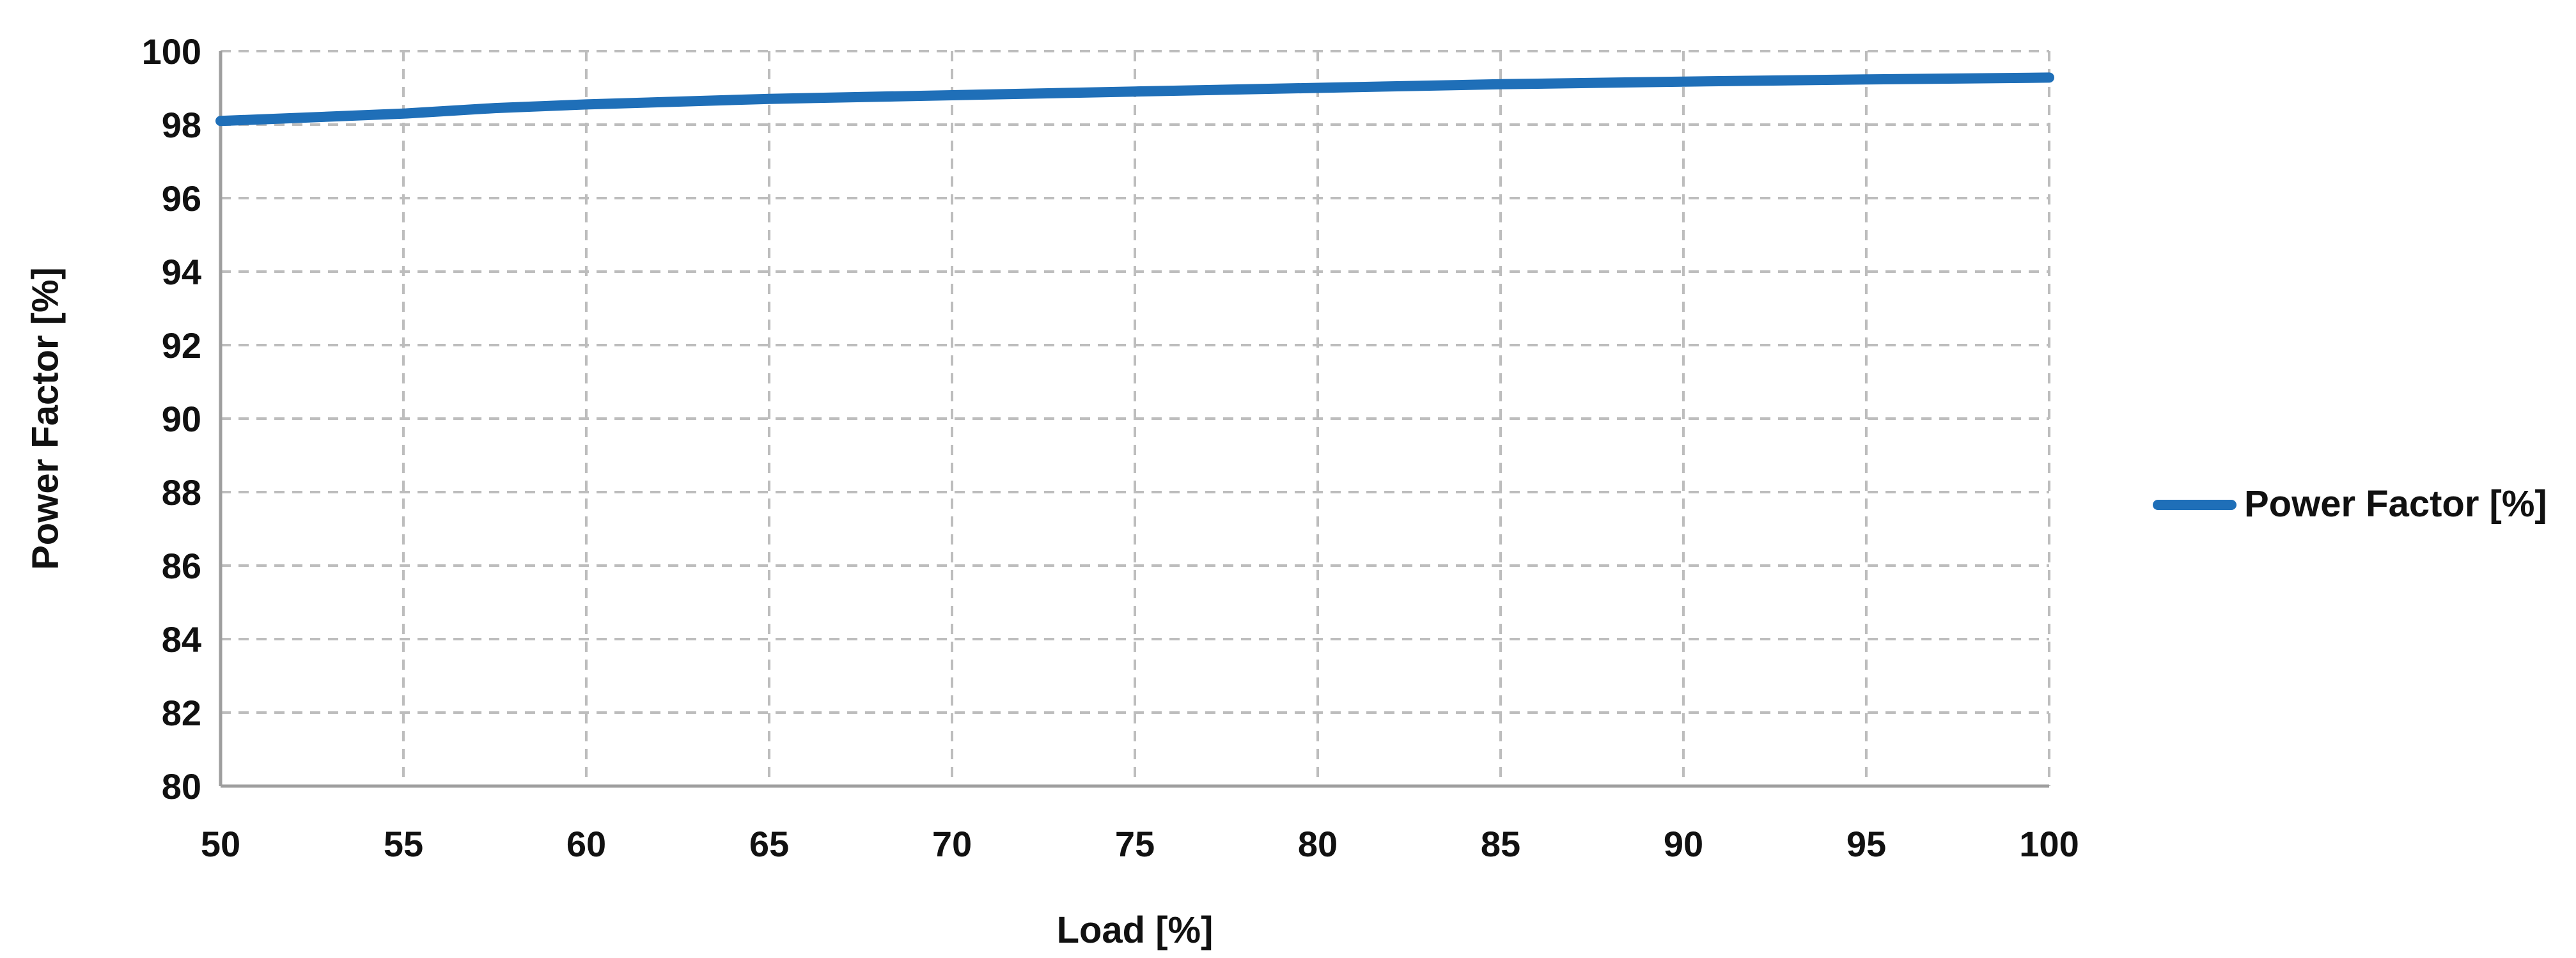 The height and width of the screenshot is (958, 2576). Describe the element at coordinates (181, 272) in the screenshot. I see `y-tick-label: 94` at that location.